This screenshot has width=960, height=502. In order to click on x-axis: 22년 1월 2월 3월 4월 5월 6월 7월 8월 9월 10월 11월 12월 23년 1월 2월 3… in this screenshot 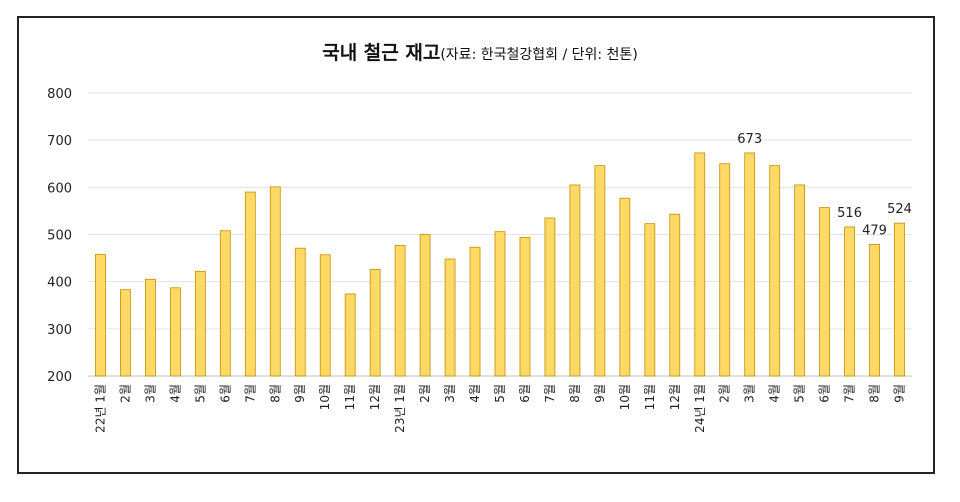, I will do `click(499, 408)`.